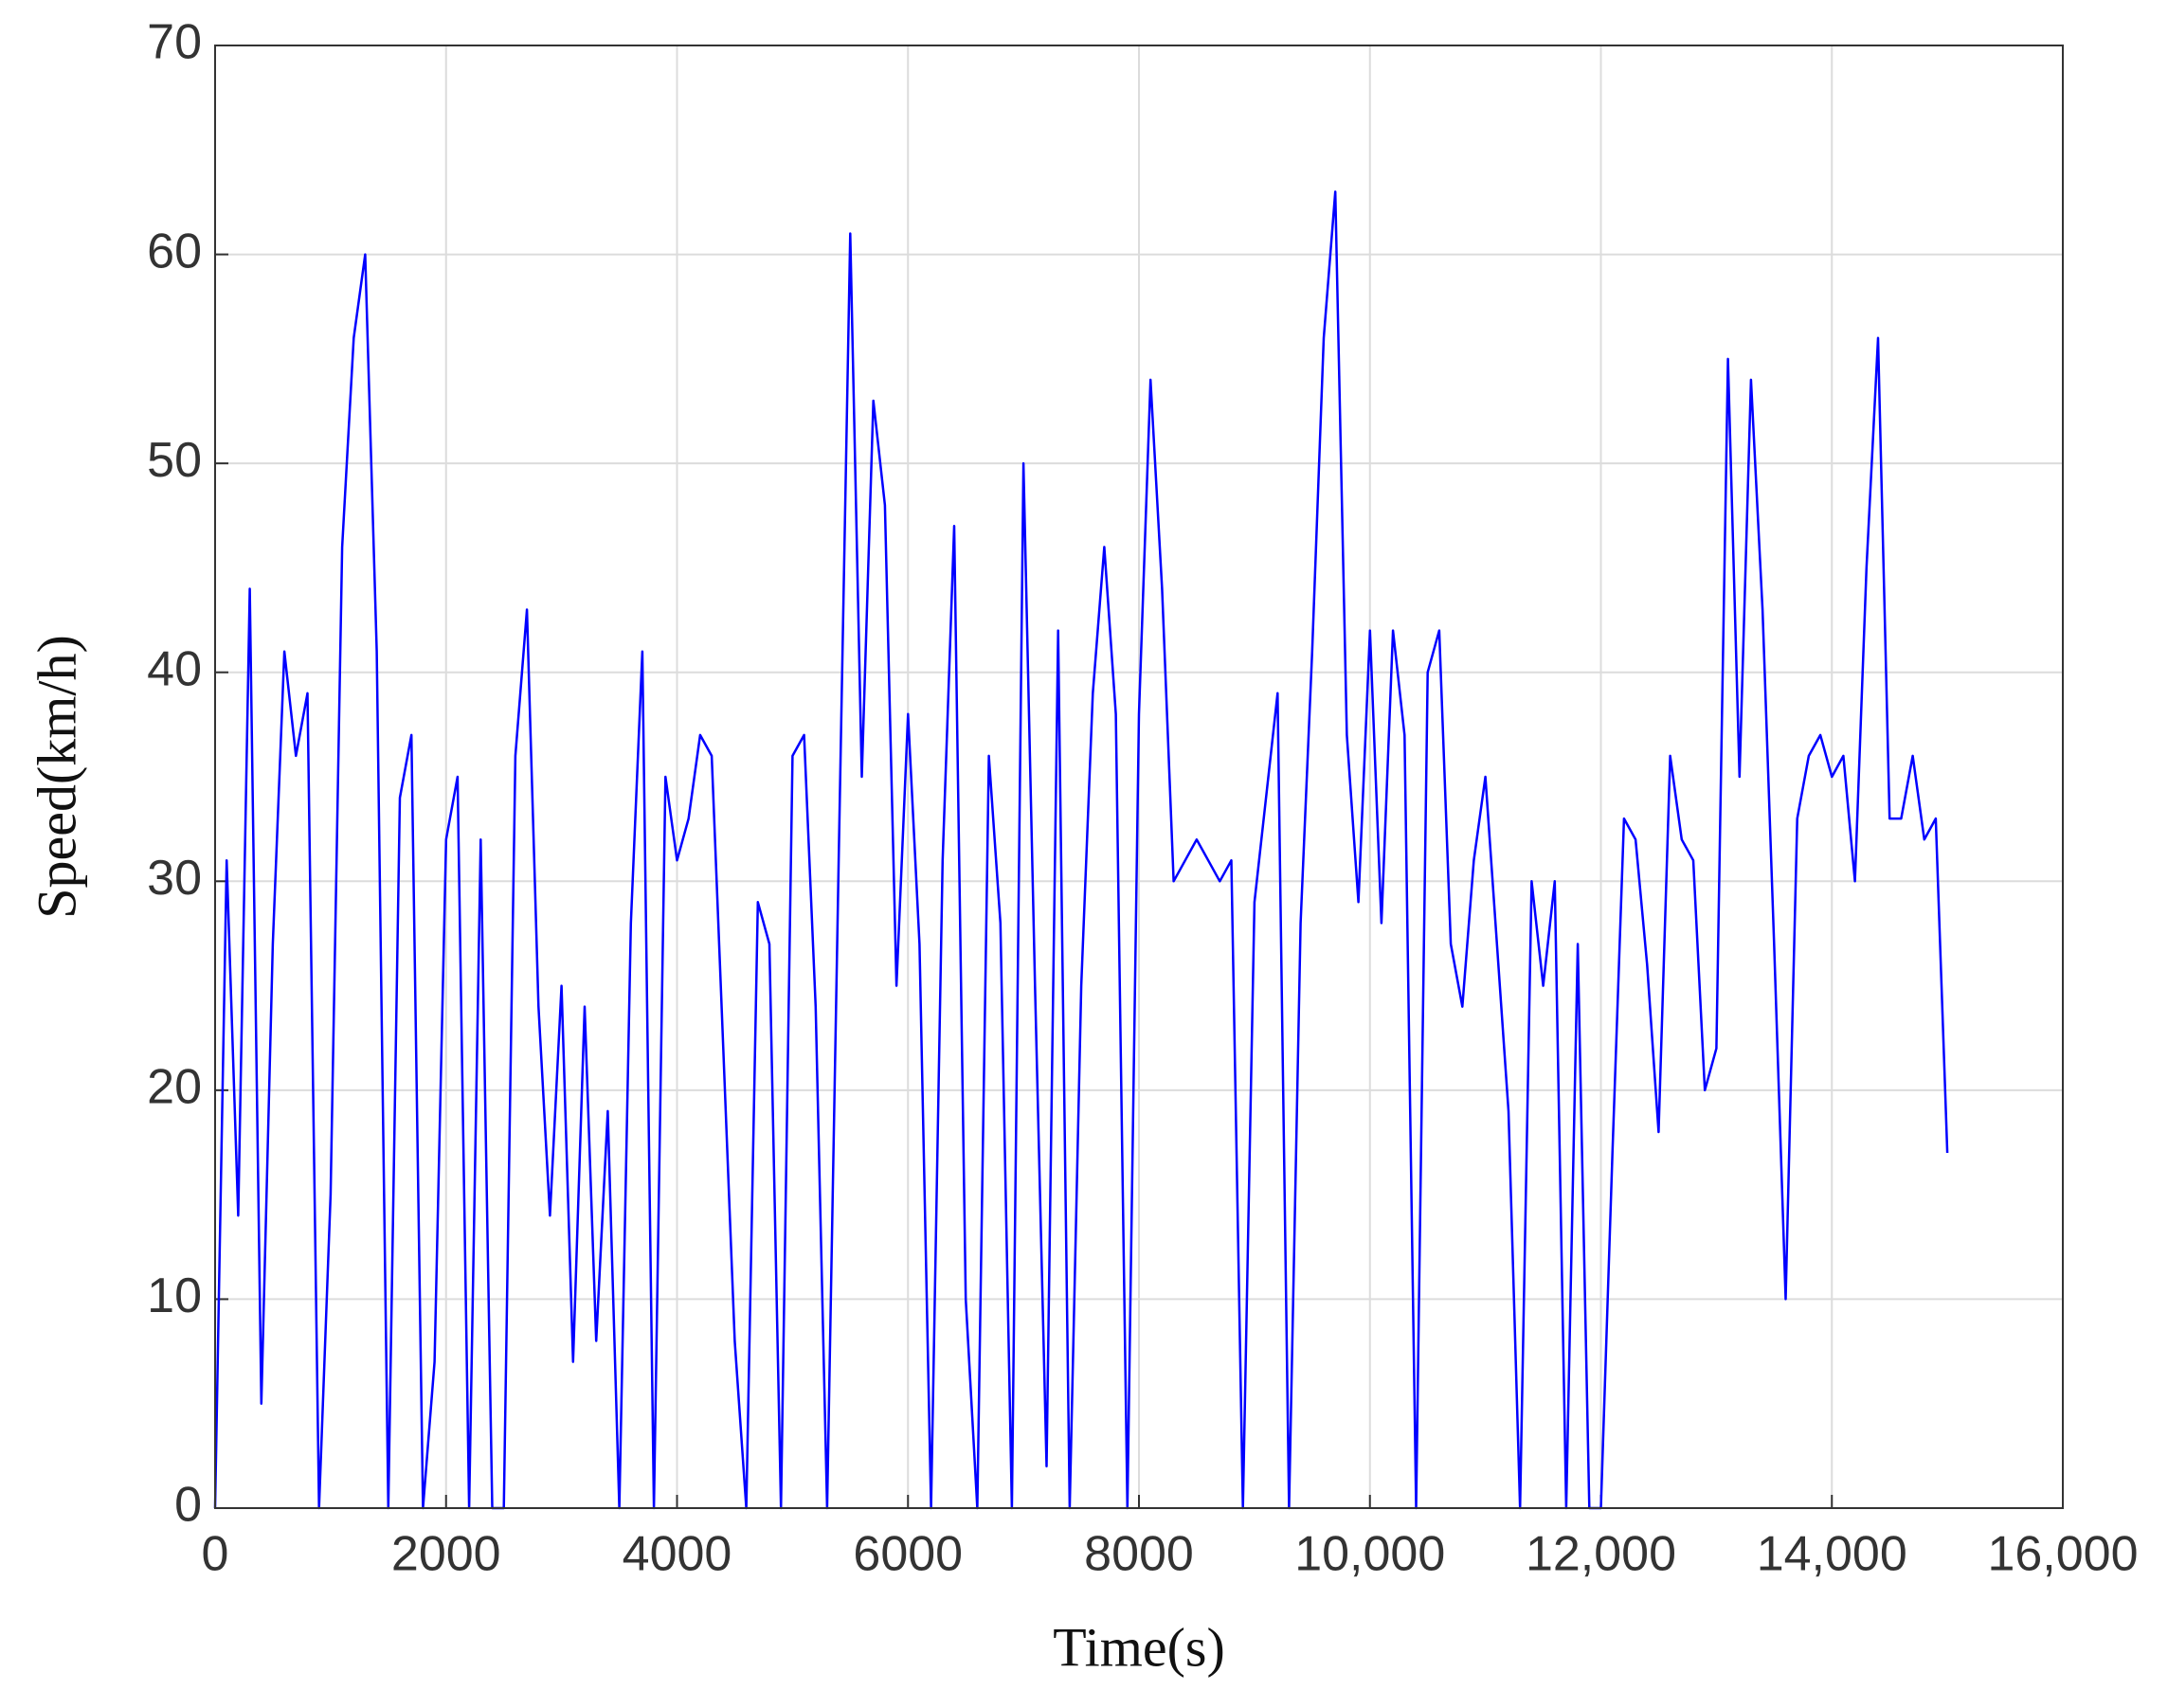 This screenshot has height=1708, width=2168. Describe the element at coordinates (446, 1554) in the screenshot. I see `x-tick-label: 2000` at that location.